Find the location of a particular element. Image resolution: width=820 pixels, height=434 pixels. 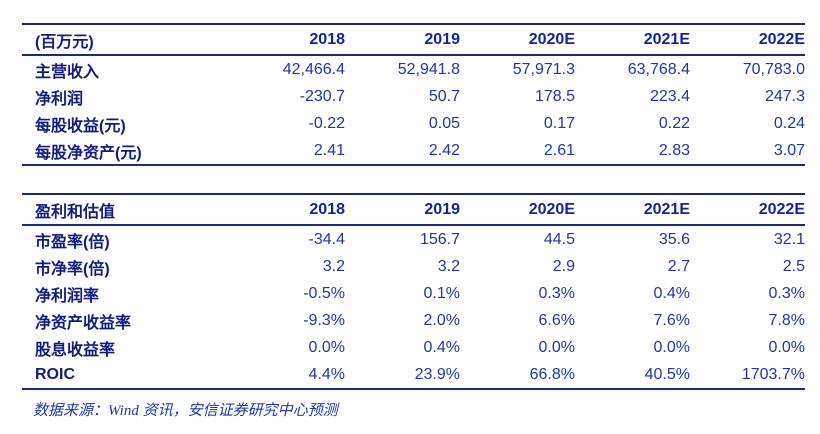

cell-value: 2.42 is located at coordinates (444, 150).